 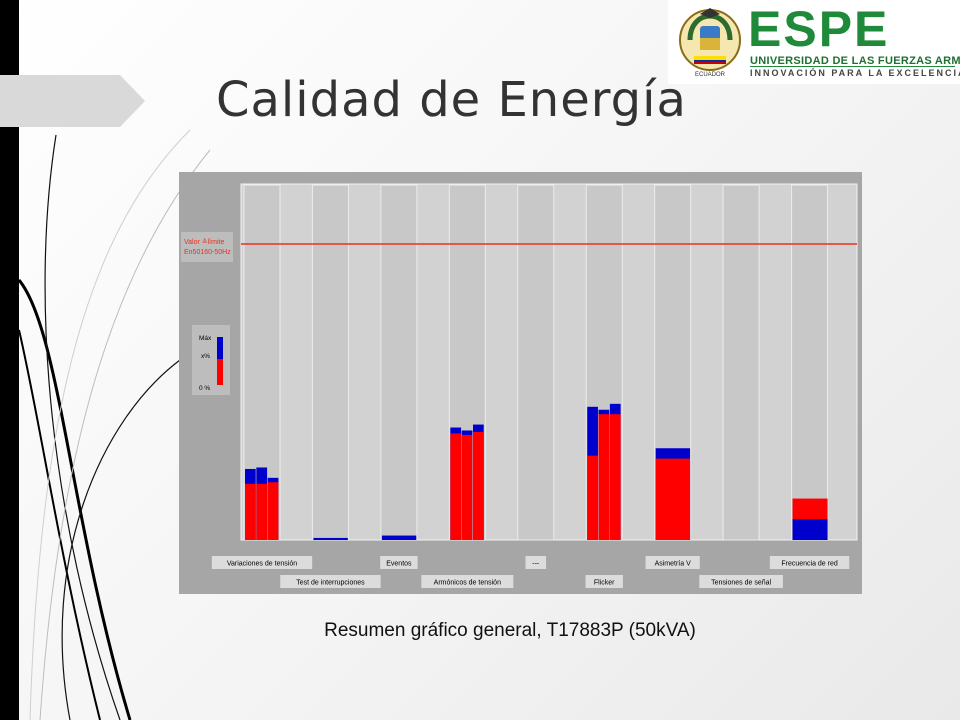 I want to click on category-label: Eventos, so click(x=399, y=564).